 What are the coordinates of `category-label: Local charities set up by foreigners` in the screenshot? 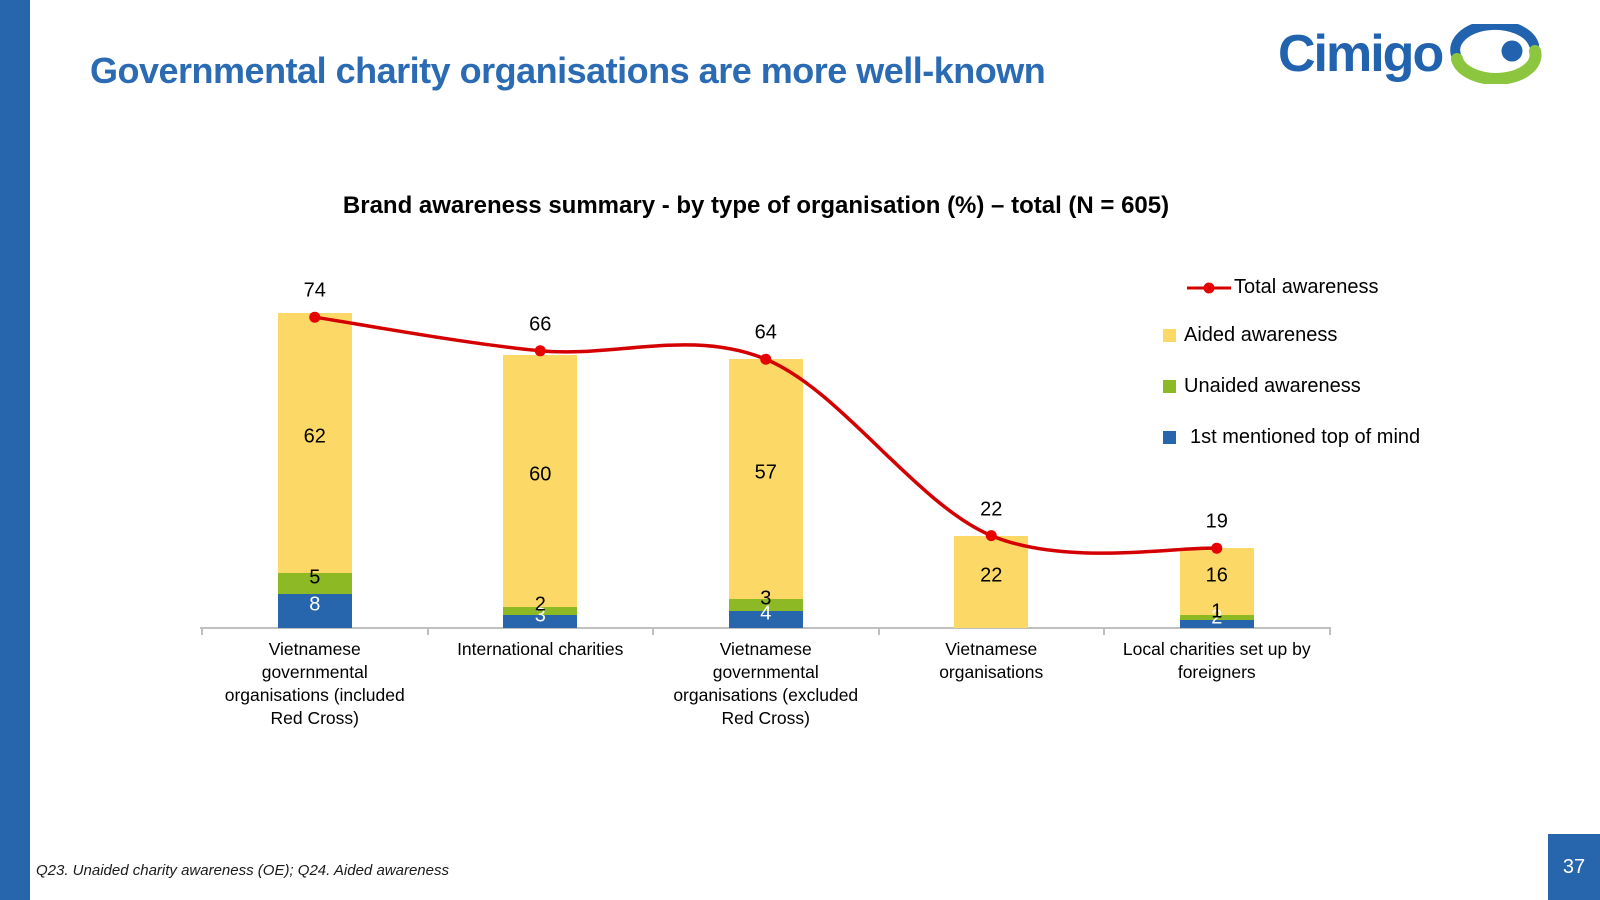 It's located at (1216, 660).